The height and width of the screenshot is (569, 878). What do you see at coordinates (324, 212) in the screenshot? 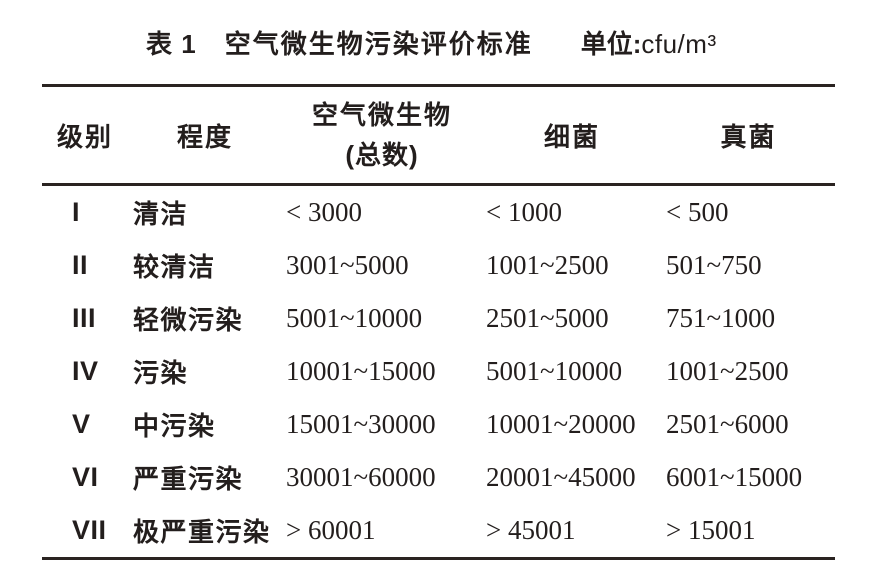
I see `total-microbes-cell: < 3000` at bounding box center [324, 212].